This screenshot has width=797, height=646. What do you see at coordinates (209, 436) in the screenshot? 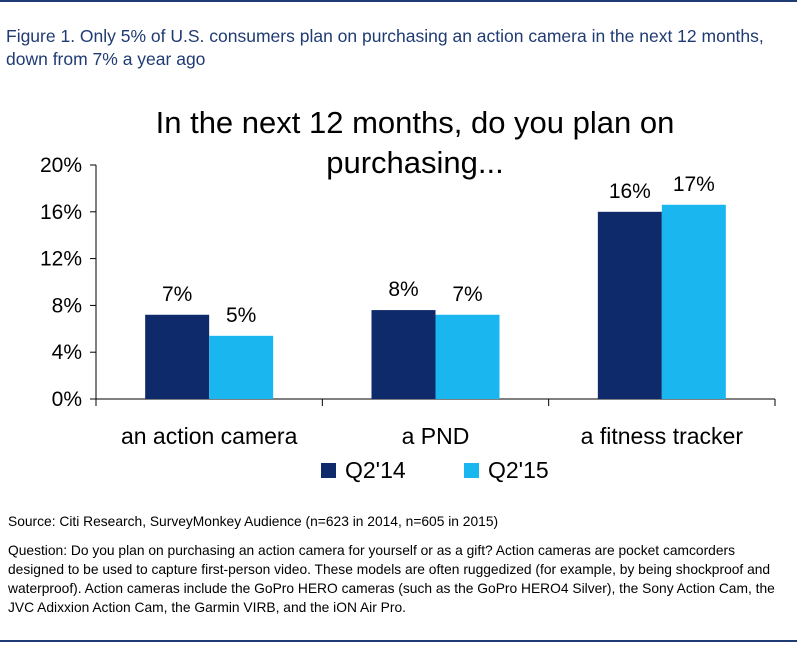
I see `x-category-label: an action camera` at bounding box center [209, 436].